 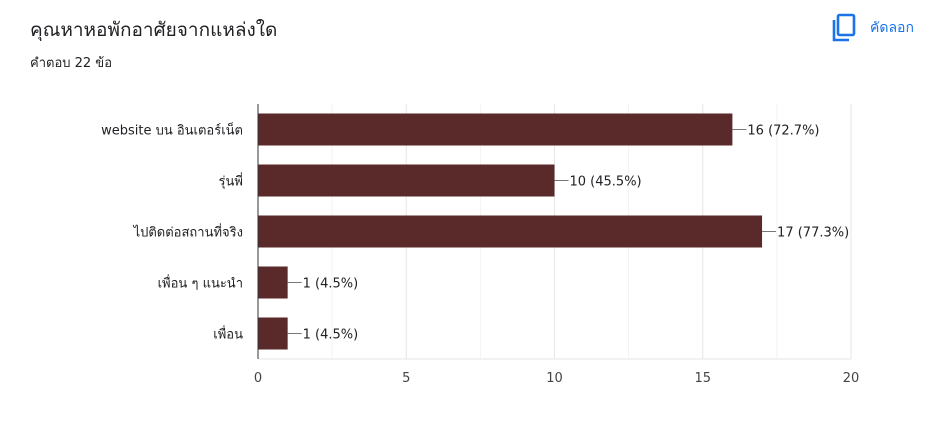 I want to click on copy-button: คัดลอก, so click(x=872, y=28).